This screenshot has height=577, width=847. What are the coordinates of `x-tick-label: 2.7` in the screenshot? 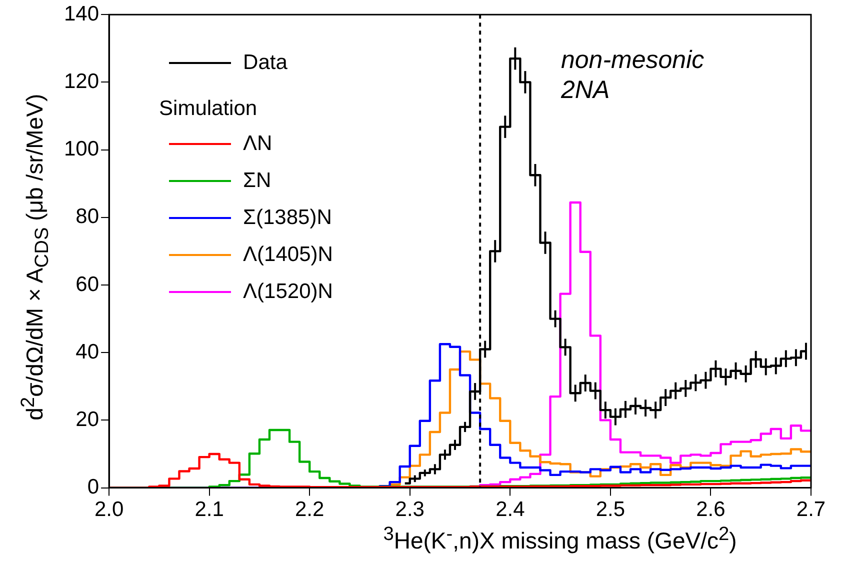 It's located at (811, 510).